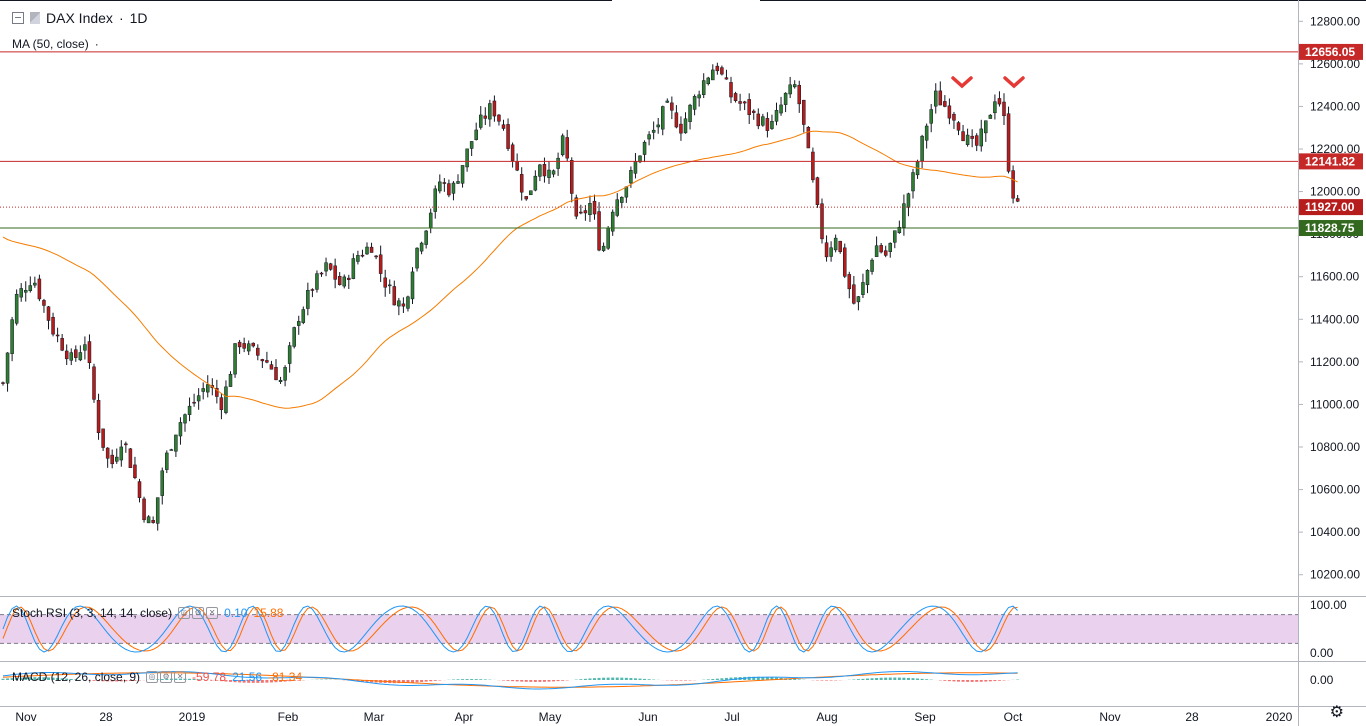  Describe the element at coordinates (647, 717) in the screenshot. I see `time-axis-label: Jun` at that location.